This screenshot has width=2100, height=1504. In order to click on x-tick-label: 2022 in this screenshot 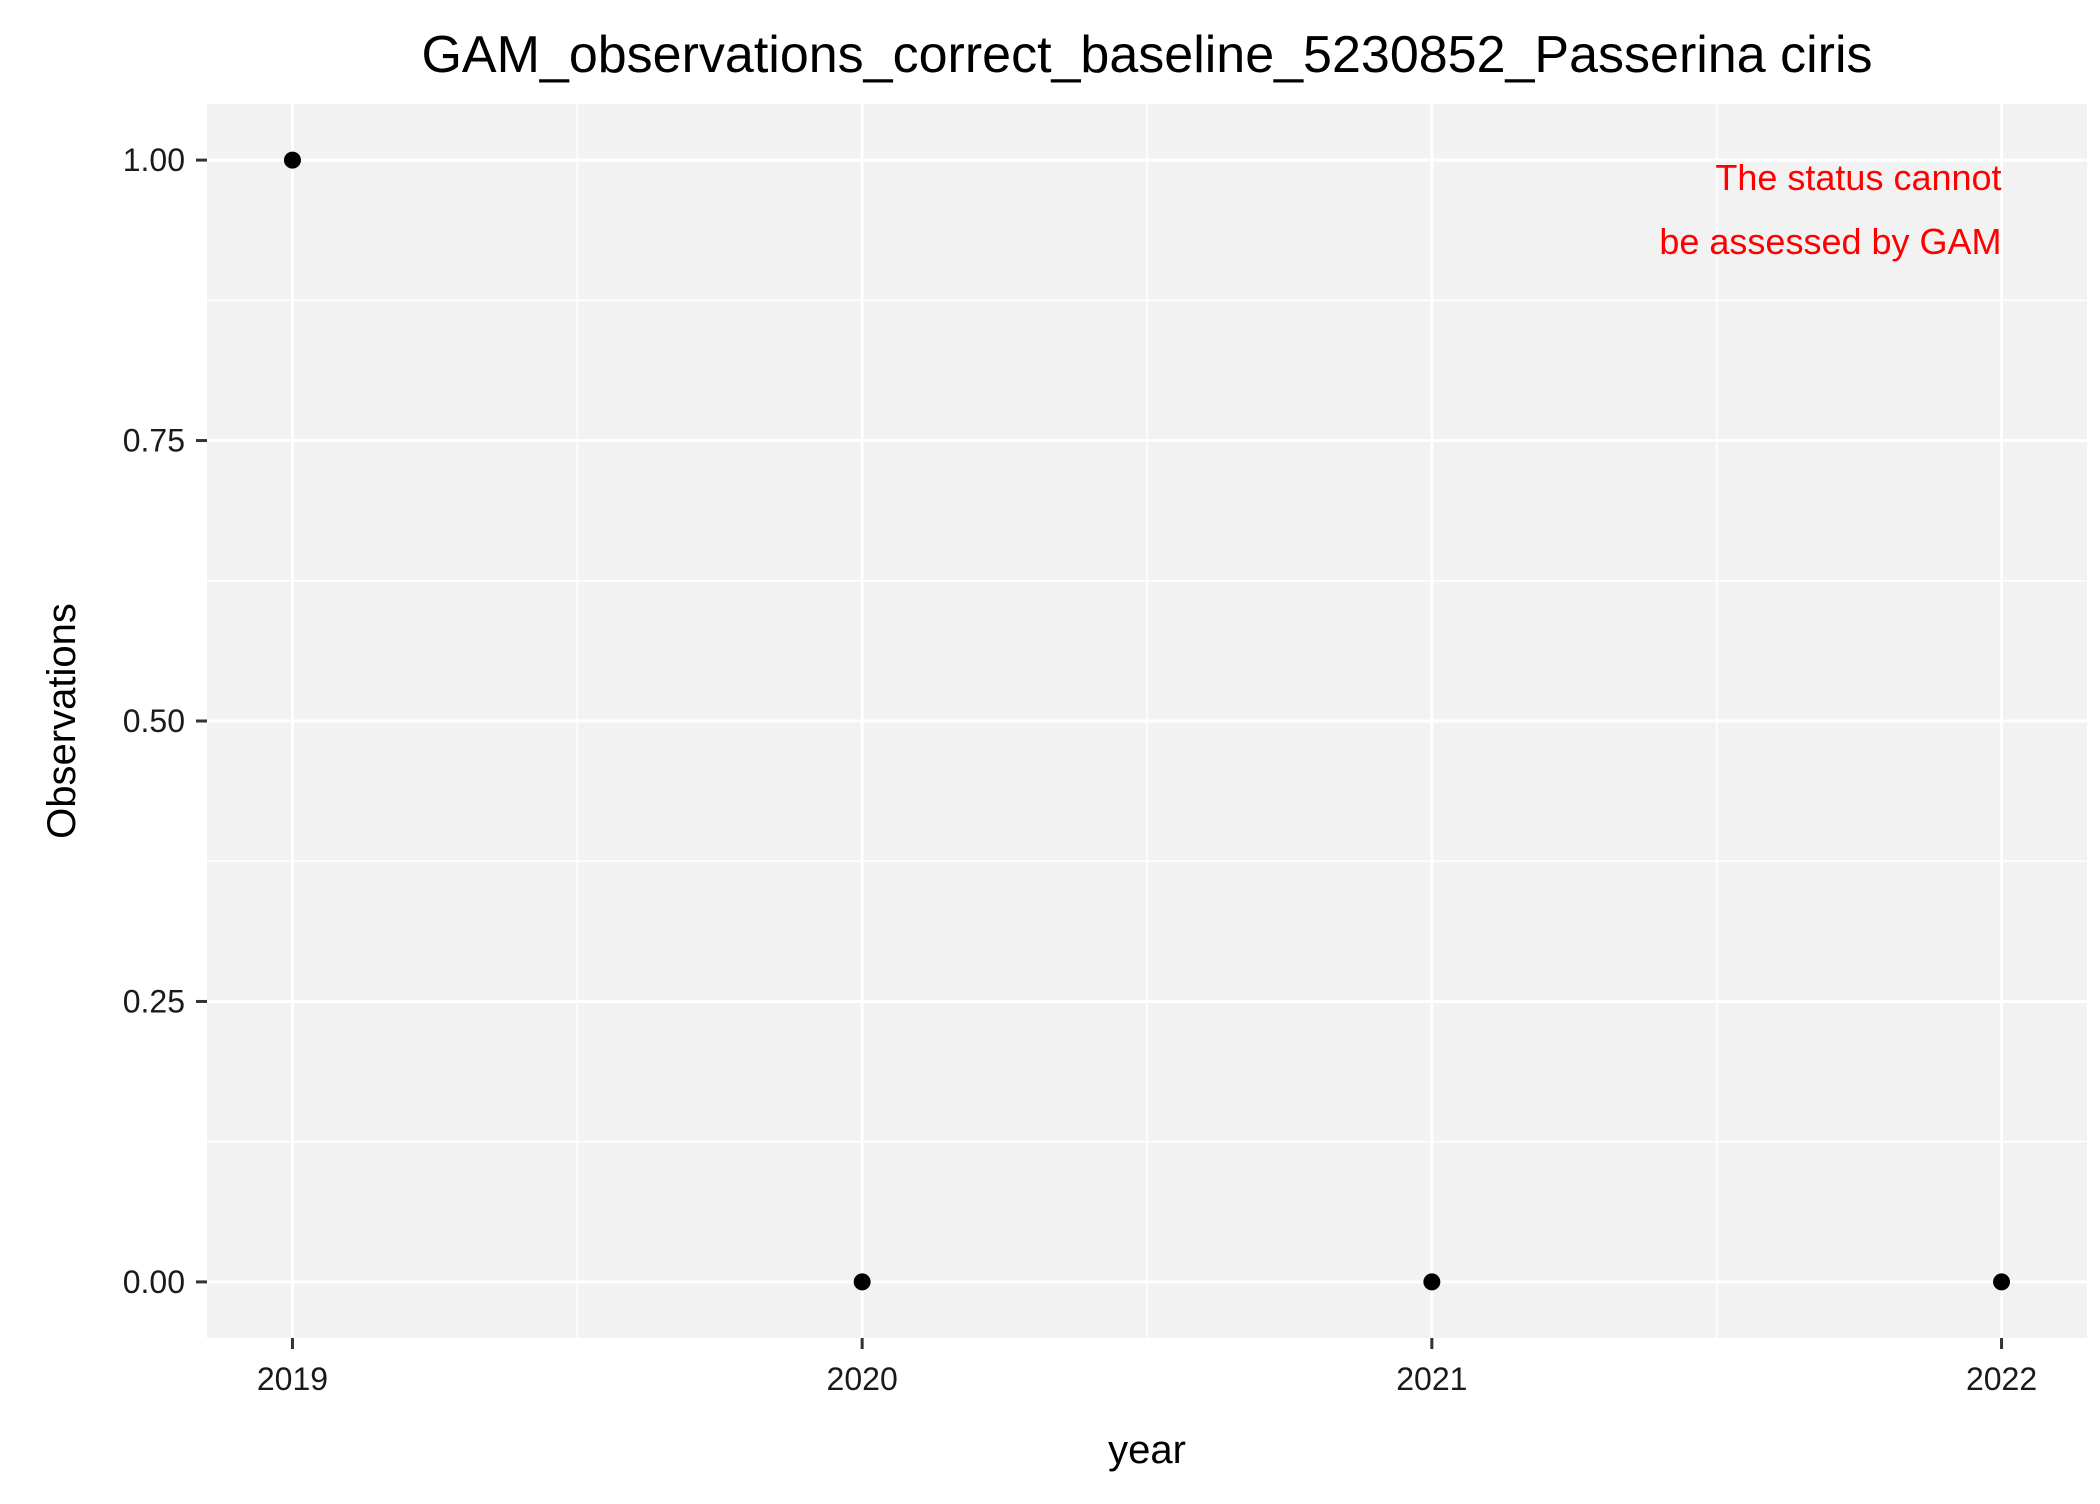, I will do `click(2001, 1379)`.